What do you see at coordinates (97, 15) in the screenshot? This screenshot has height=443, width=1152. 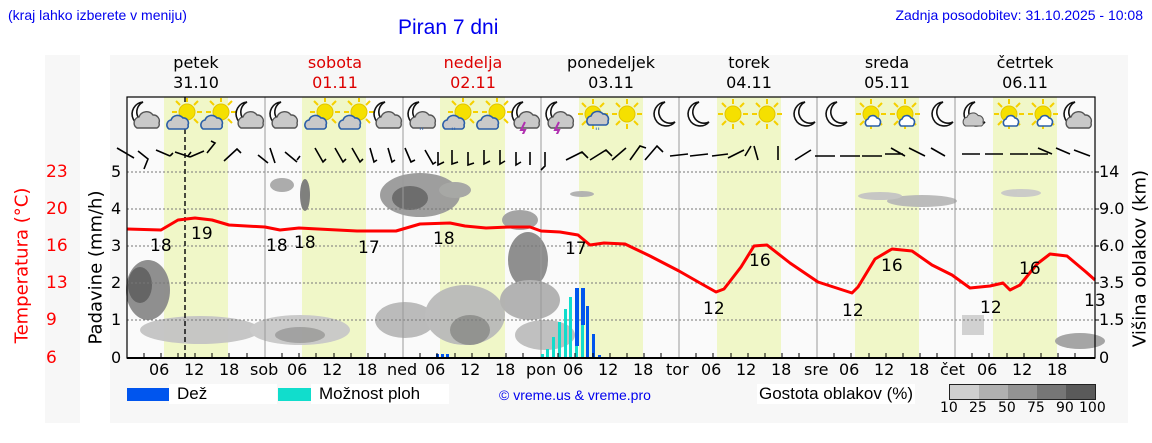 I see `location-menu-hint: (kraj lahko izberete v meniju)` at bounding box center [97, 15].